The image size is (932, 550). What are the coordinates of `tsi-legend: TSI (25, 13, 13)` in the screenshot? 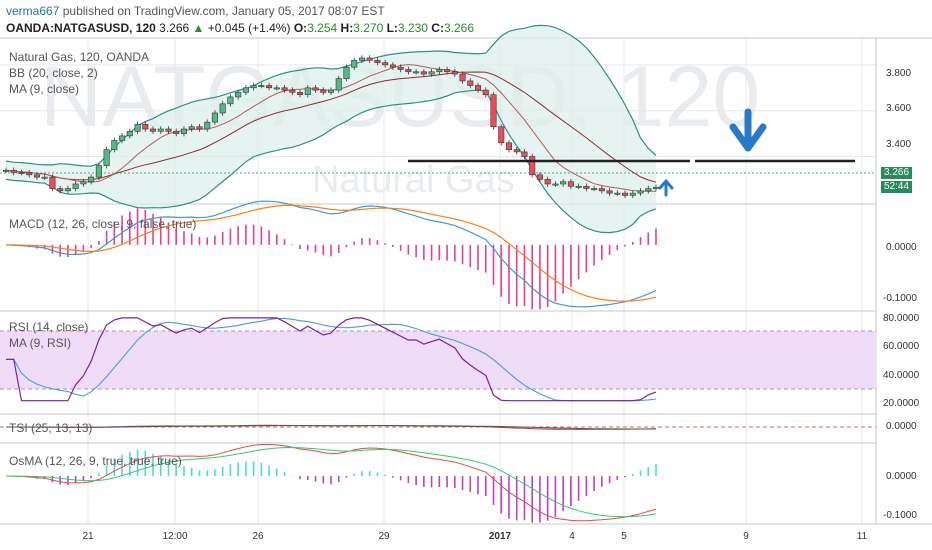 It's located at (51, 428).